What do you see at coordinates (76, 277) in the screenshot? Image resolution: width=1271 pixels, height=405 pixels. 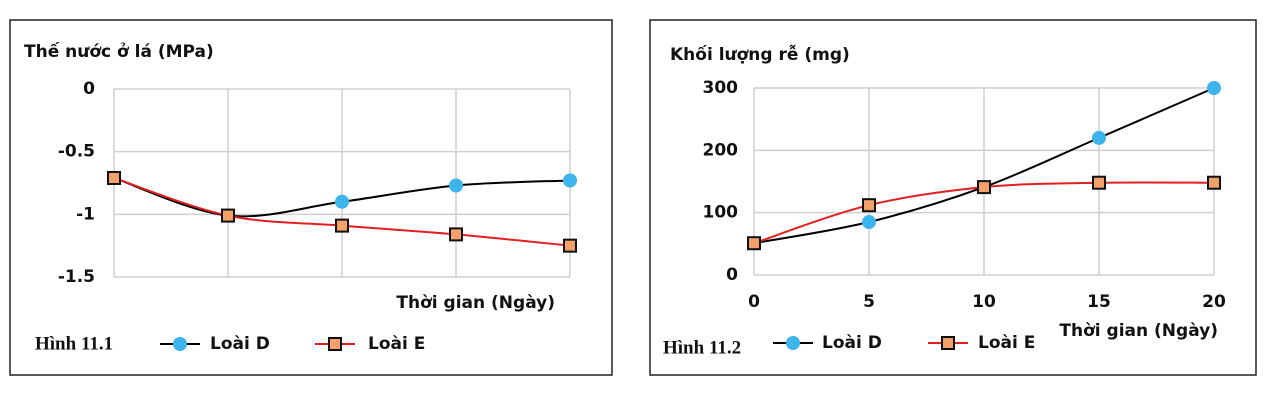 I see `y-tick-label: -1.5` at bounding box center [76, 277].